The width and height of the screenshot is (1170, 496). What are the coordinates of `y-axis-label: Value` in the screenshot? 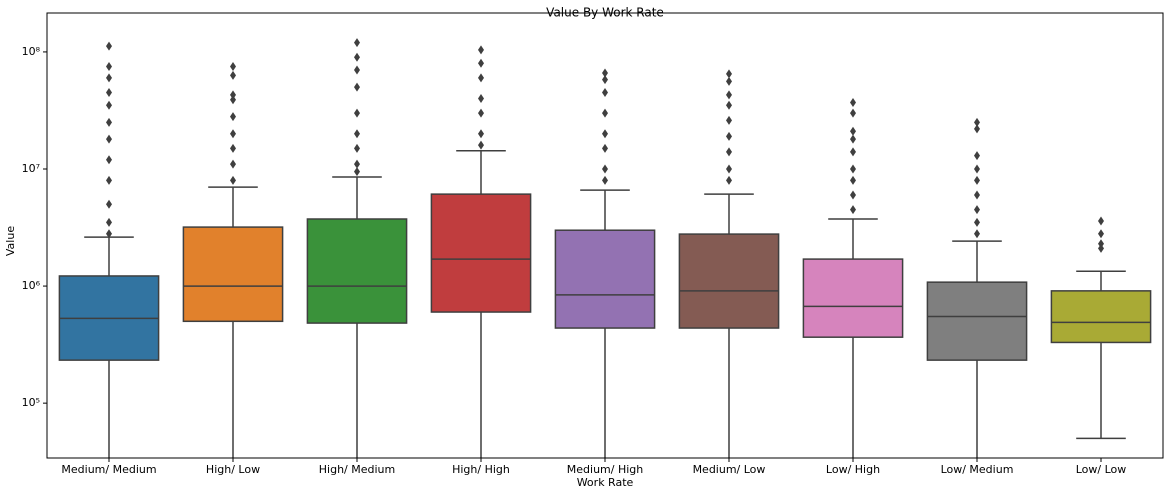 It's located at (10, 241).